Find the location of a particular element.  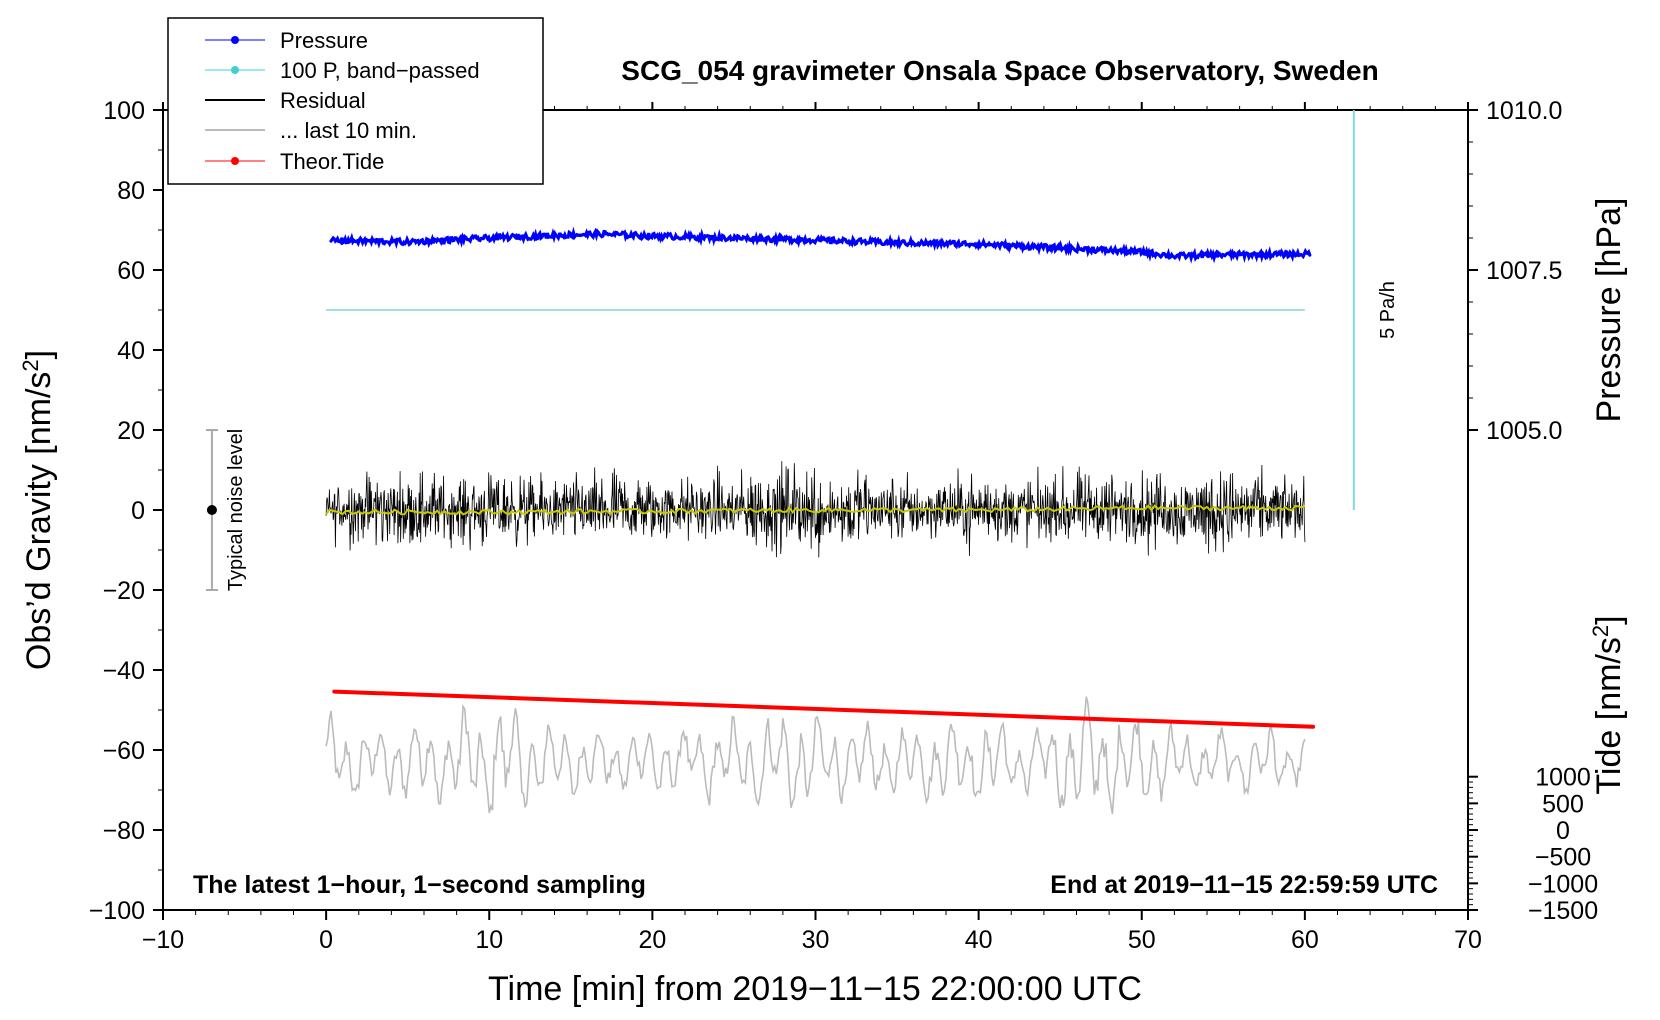

x-axis-title: Time [min] from 2019−11−15 22:00:00 UTC is located at coordinates (815, 989).